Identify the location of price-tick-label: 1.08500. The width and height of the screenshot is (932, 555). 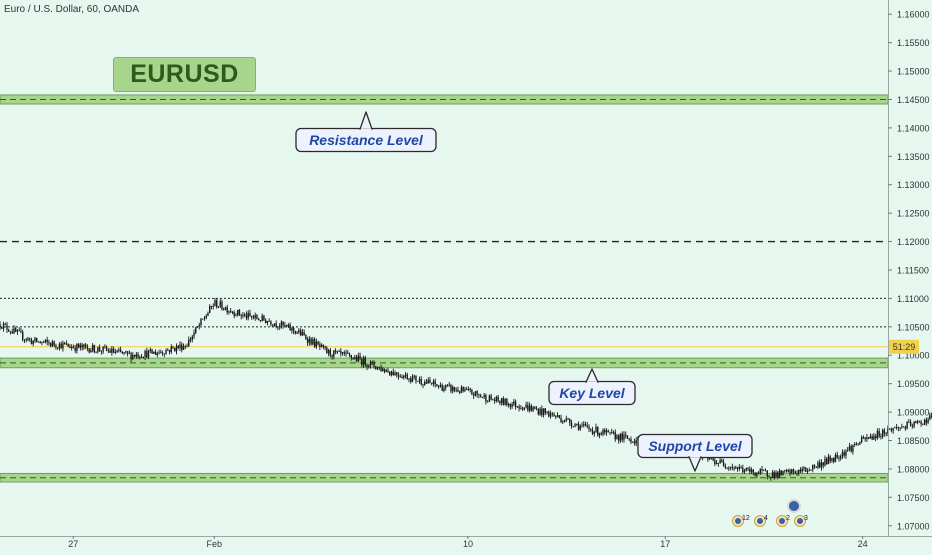
(913, 441).